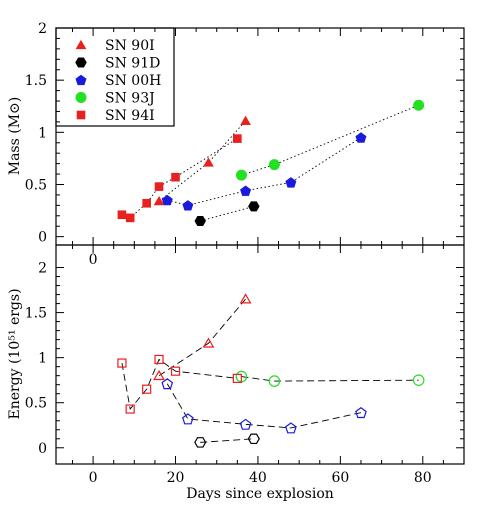 This screenshot has width=491, height=518. I want to click on x-tick-label: 0, so click(93, 478).